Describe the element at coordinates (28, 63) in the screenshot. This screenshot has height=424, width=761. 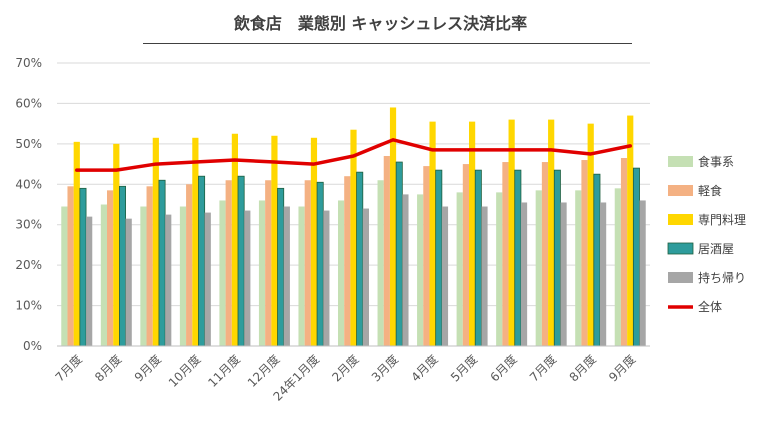
I see `y-tick-label: 70%` at that location.